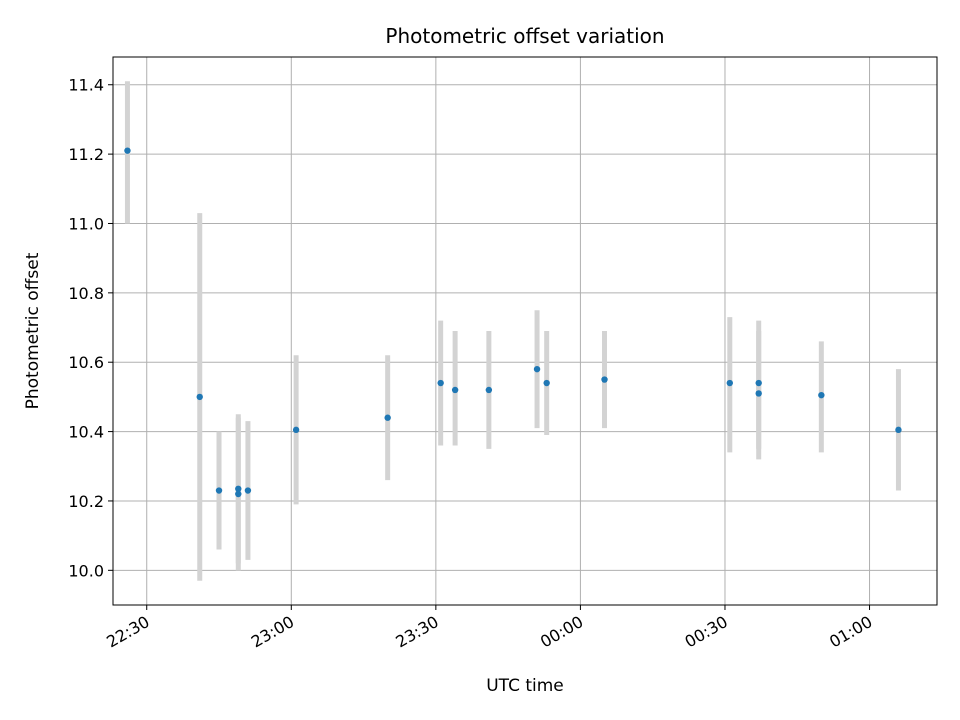 This screenshot has height=720, width=960. Describe the element at coordinates (90, 328) in the screenshot. I see `y-axis-ticks: 10.0 10.2 10.4 10.6 10.8 11.0 11.2 11.4` at that location.